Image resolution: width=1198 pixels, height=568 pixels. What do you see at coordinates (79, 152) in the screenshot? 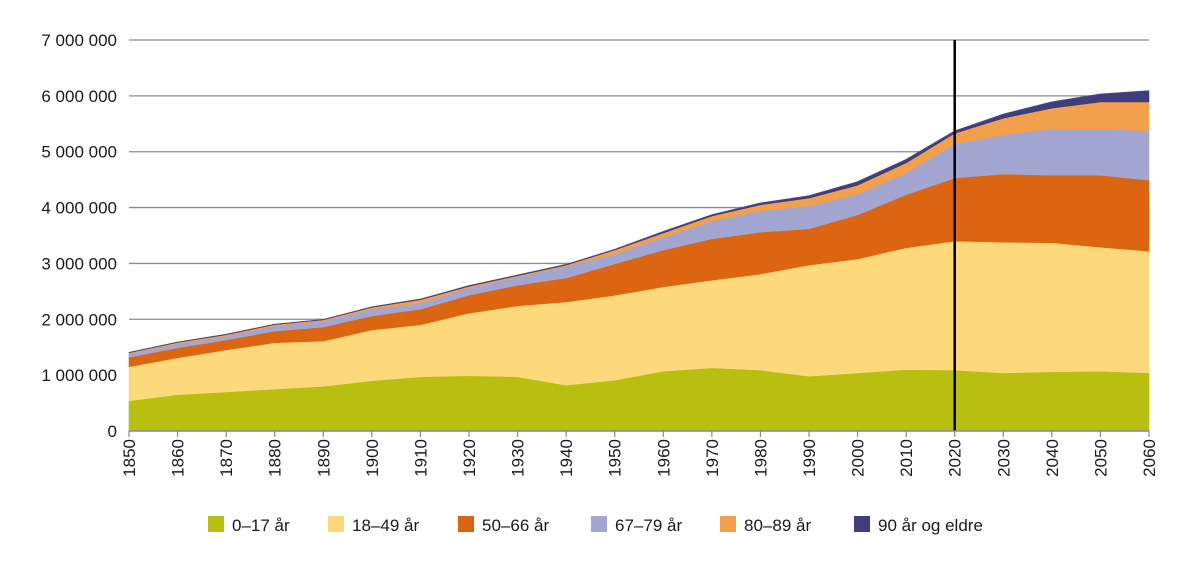
I see `y-tick-label: 5 000 000` at bounding box center [79, 152].